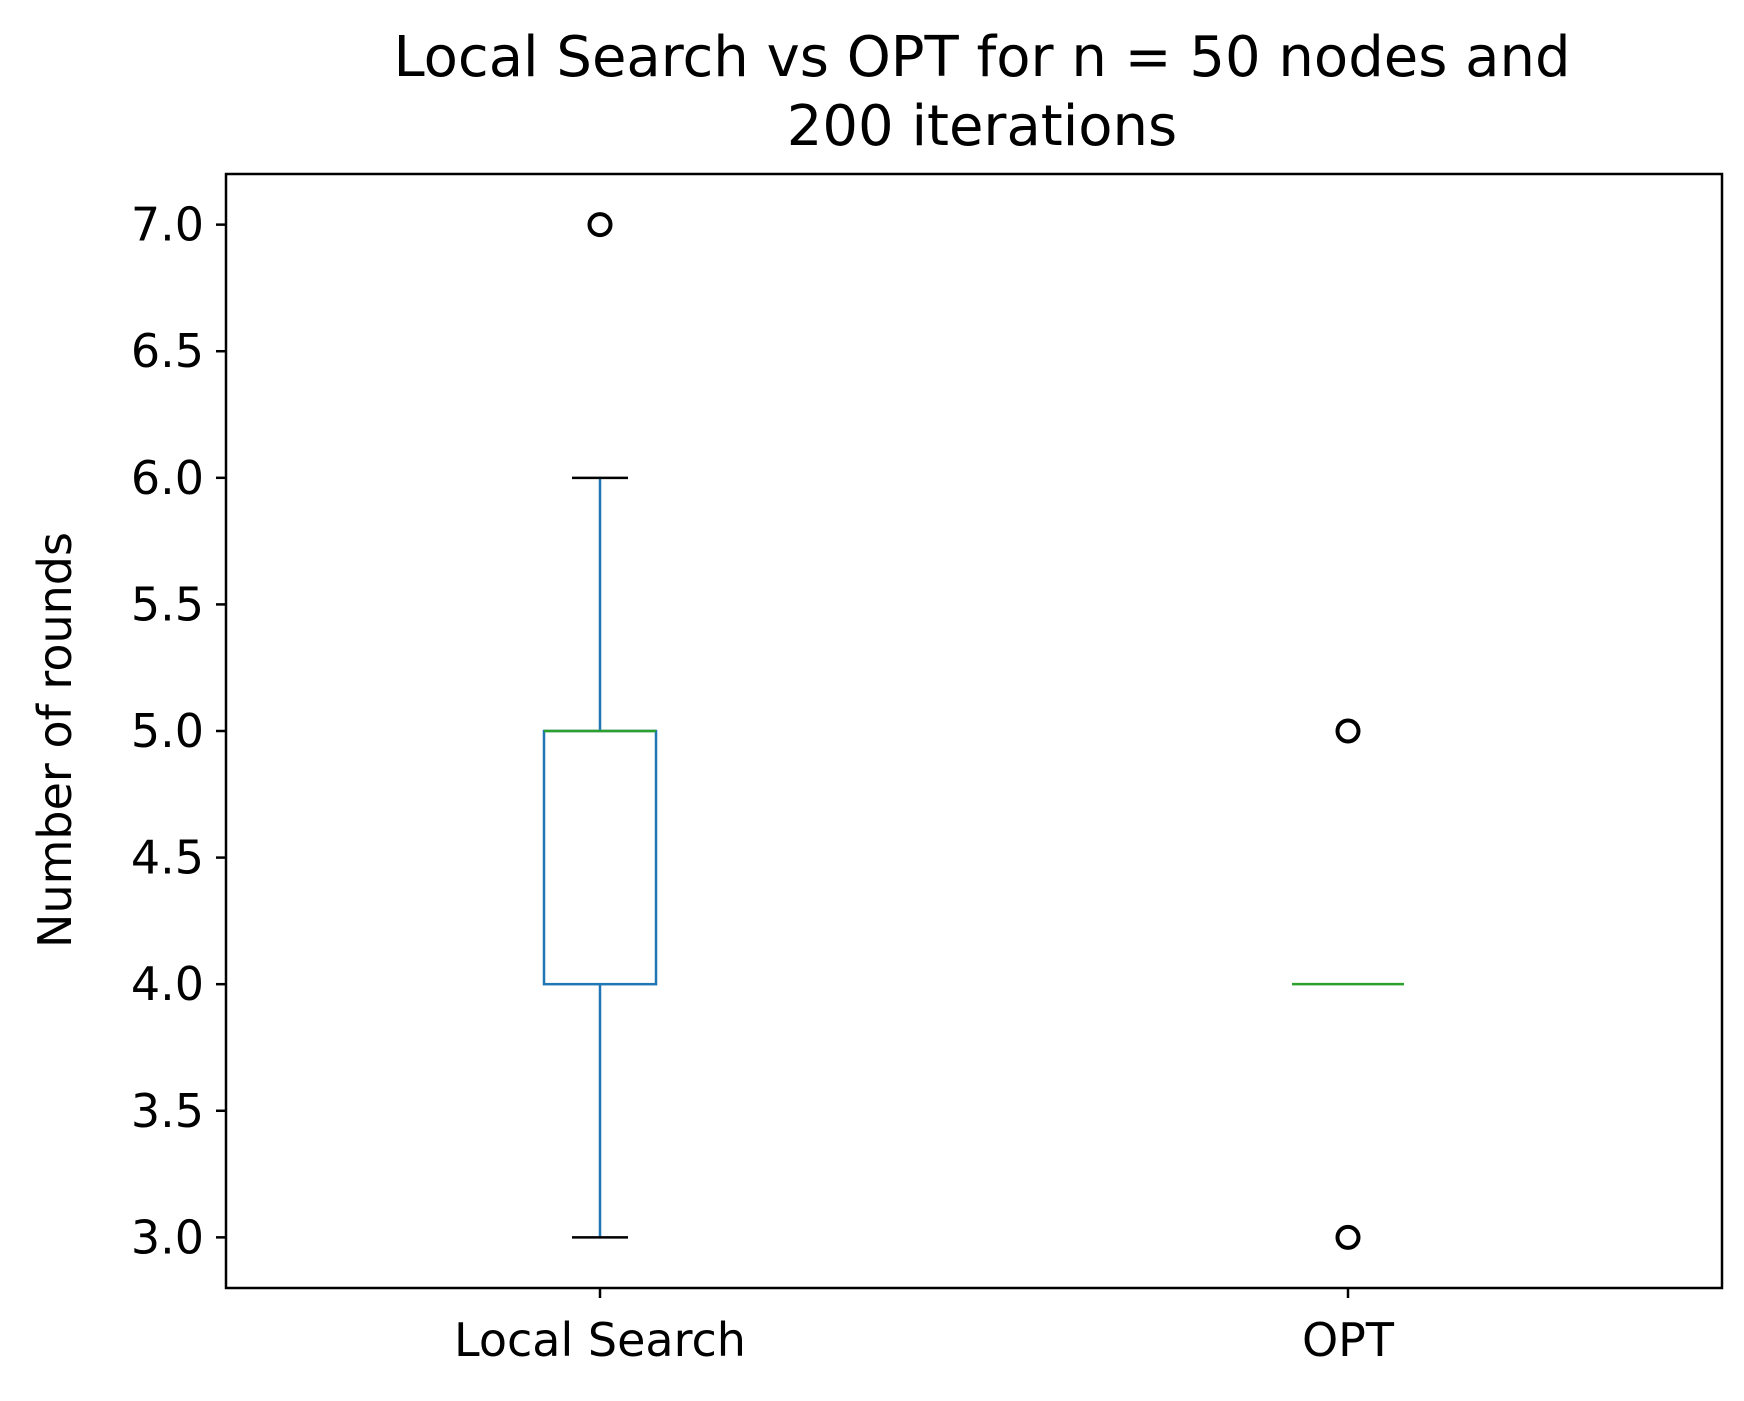  Describe the element at coordinates (167, 858) in the screenshot. I see `y-tick-label: 4.5` at that location.